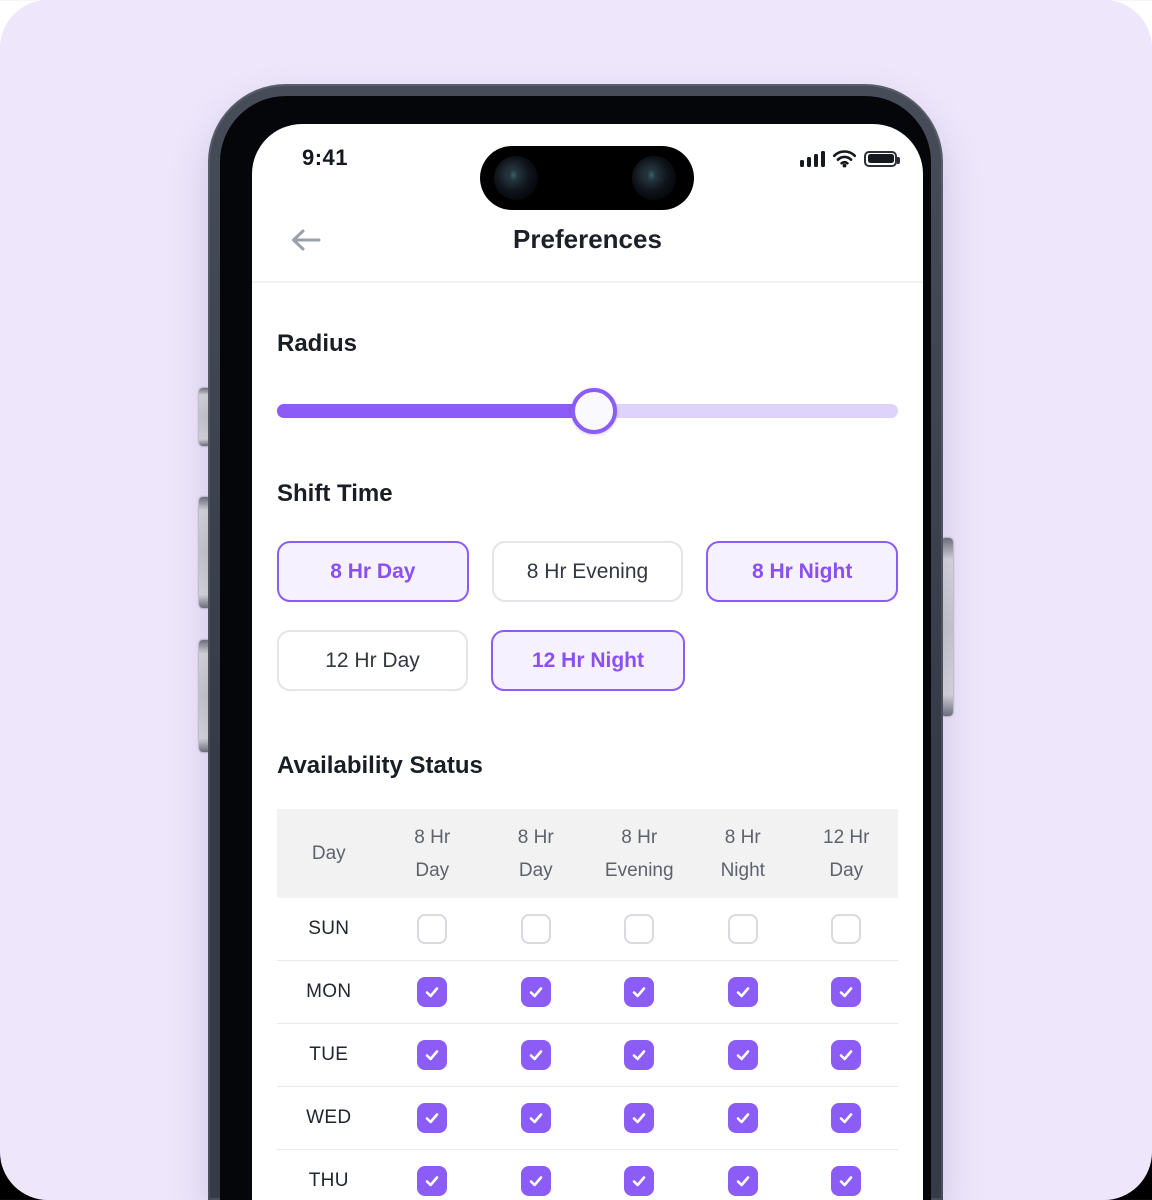  Describe the element at coordinates (844, 159) in the screenshot. I see `wifi-icon` at that location.